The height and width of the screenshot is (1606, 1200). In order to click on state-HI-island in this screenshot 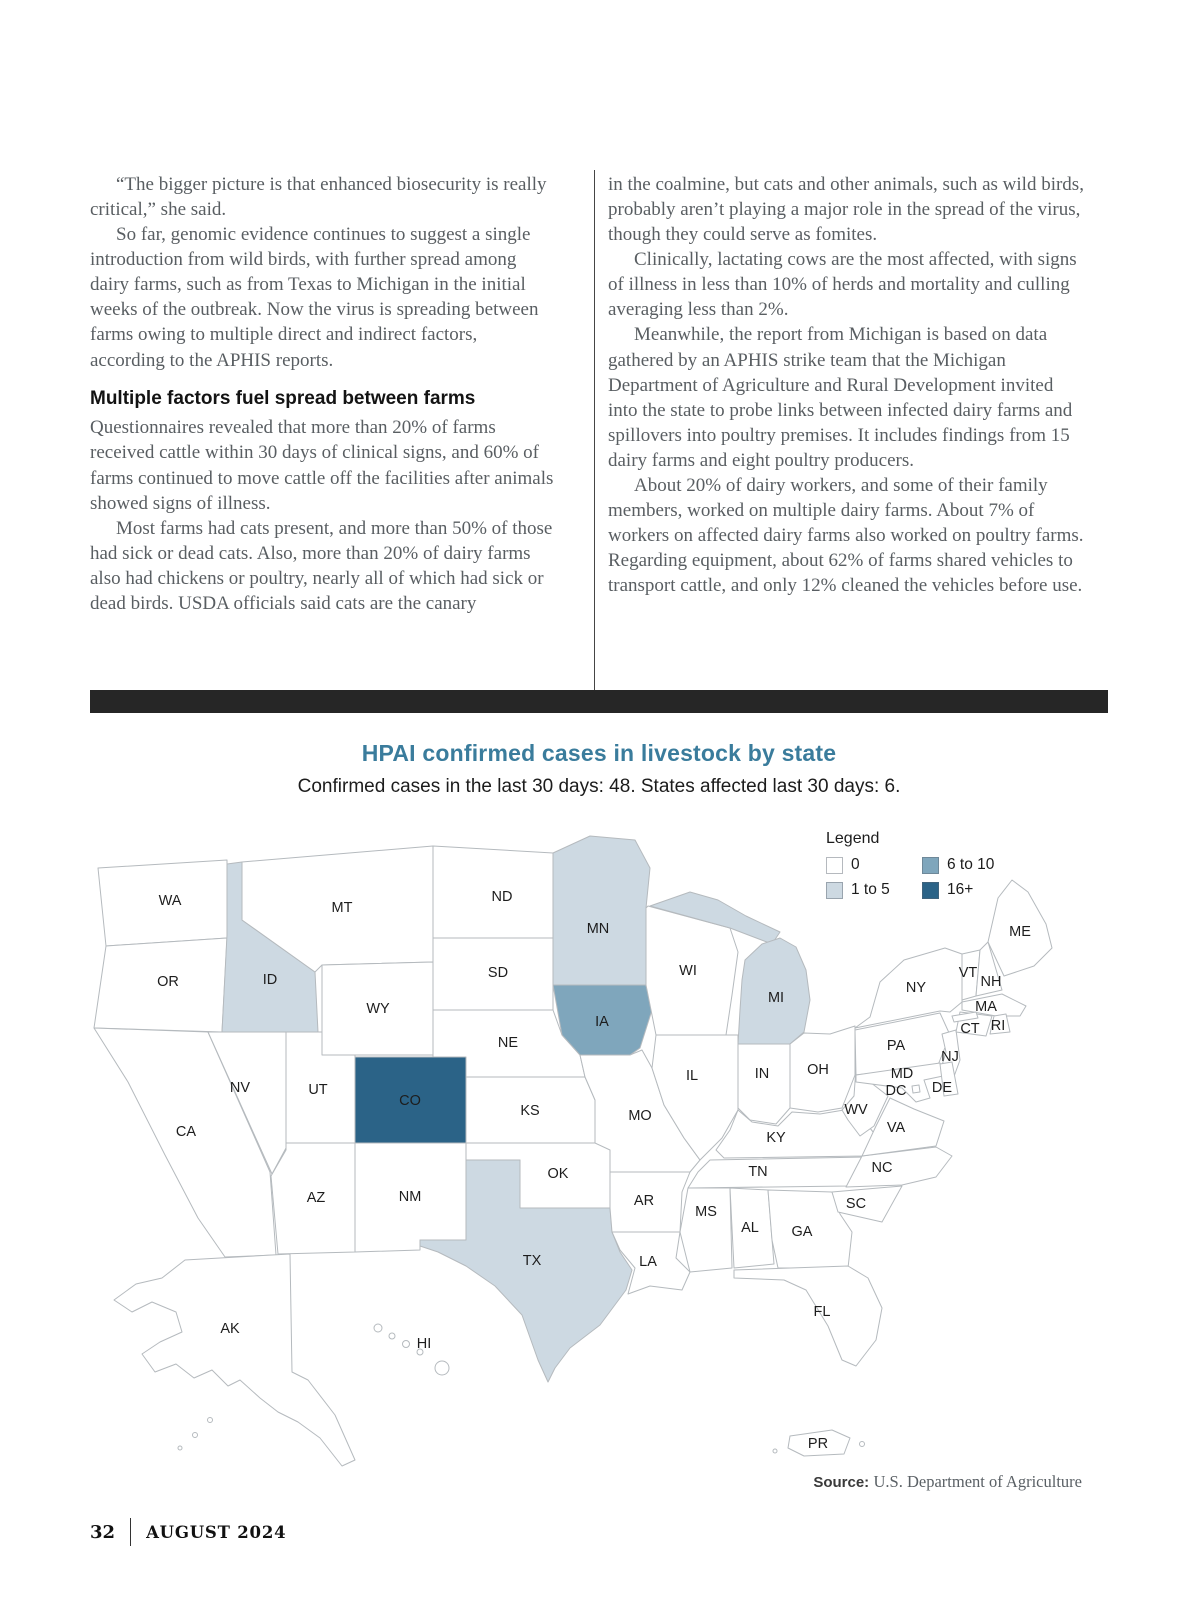, I will do `click(378, 1328)`.